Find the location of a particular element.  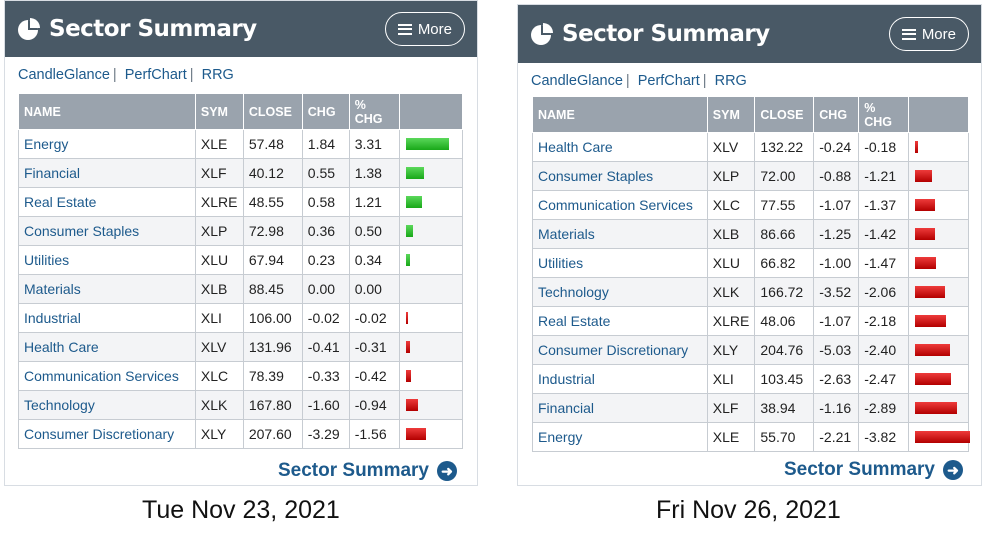

close-value: 166.72 is located at coordinates (784, 292).